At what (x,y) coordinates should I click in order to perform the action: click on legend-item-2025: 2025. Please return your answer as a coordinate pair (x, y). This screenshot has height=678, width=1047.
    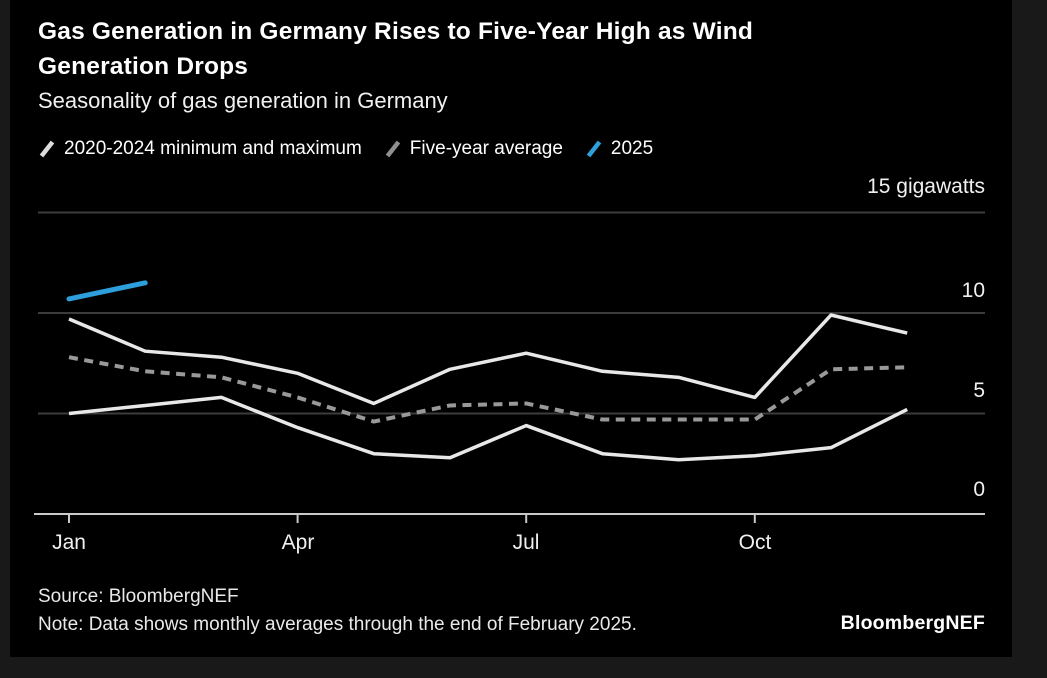
    Looking at the image, I should click on (619, 149).